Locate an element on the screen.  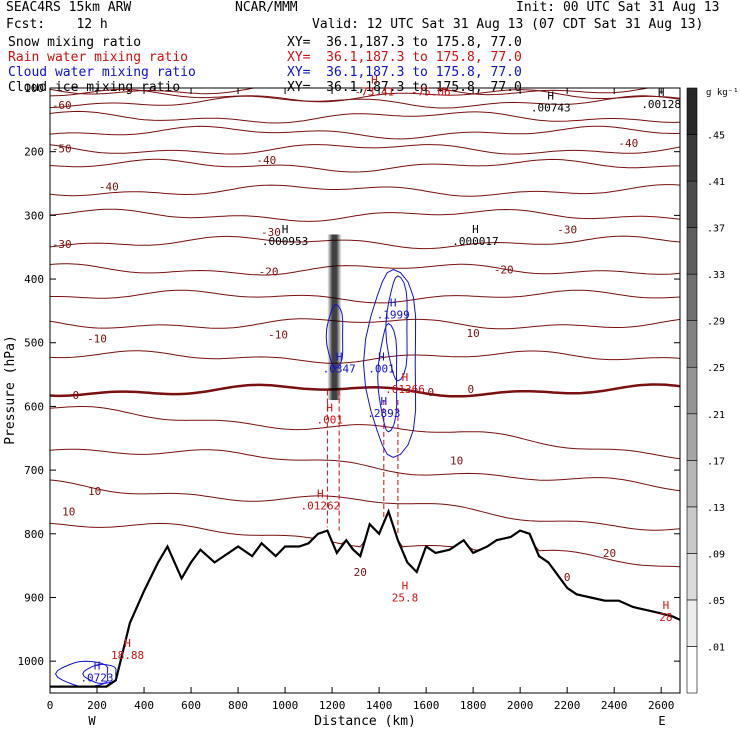
isotherm--15 is located at coordinates (365, 296).